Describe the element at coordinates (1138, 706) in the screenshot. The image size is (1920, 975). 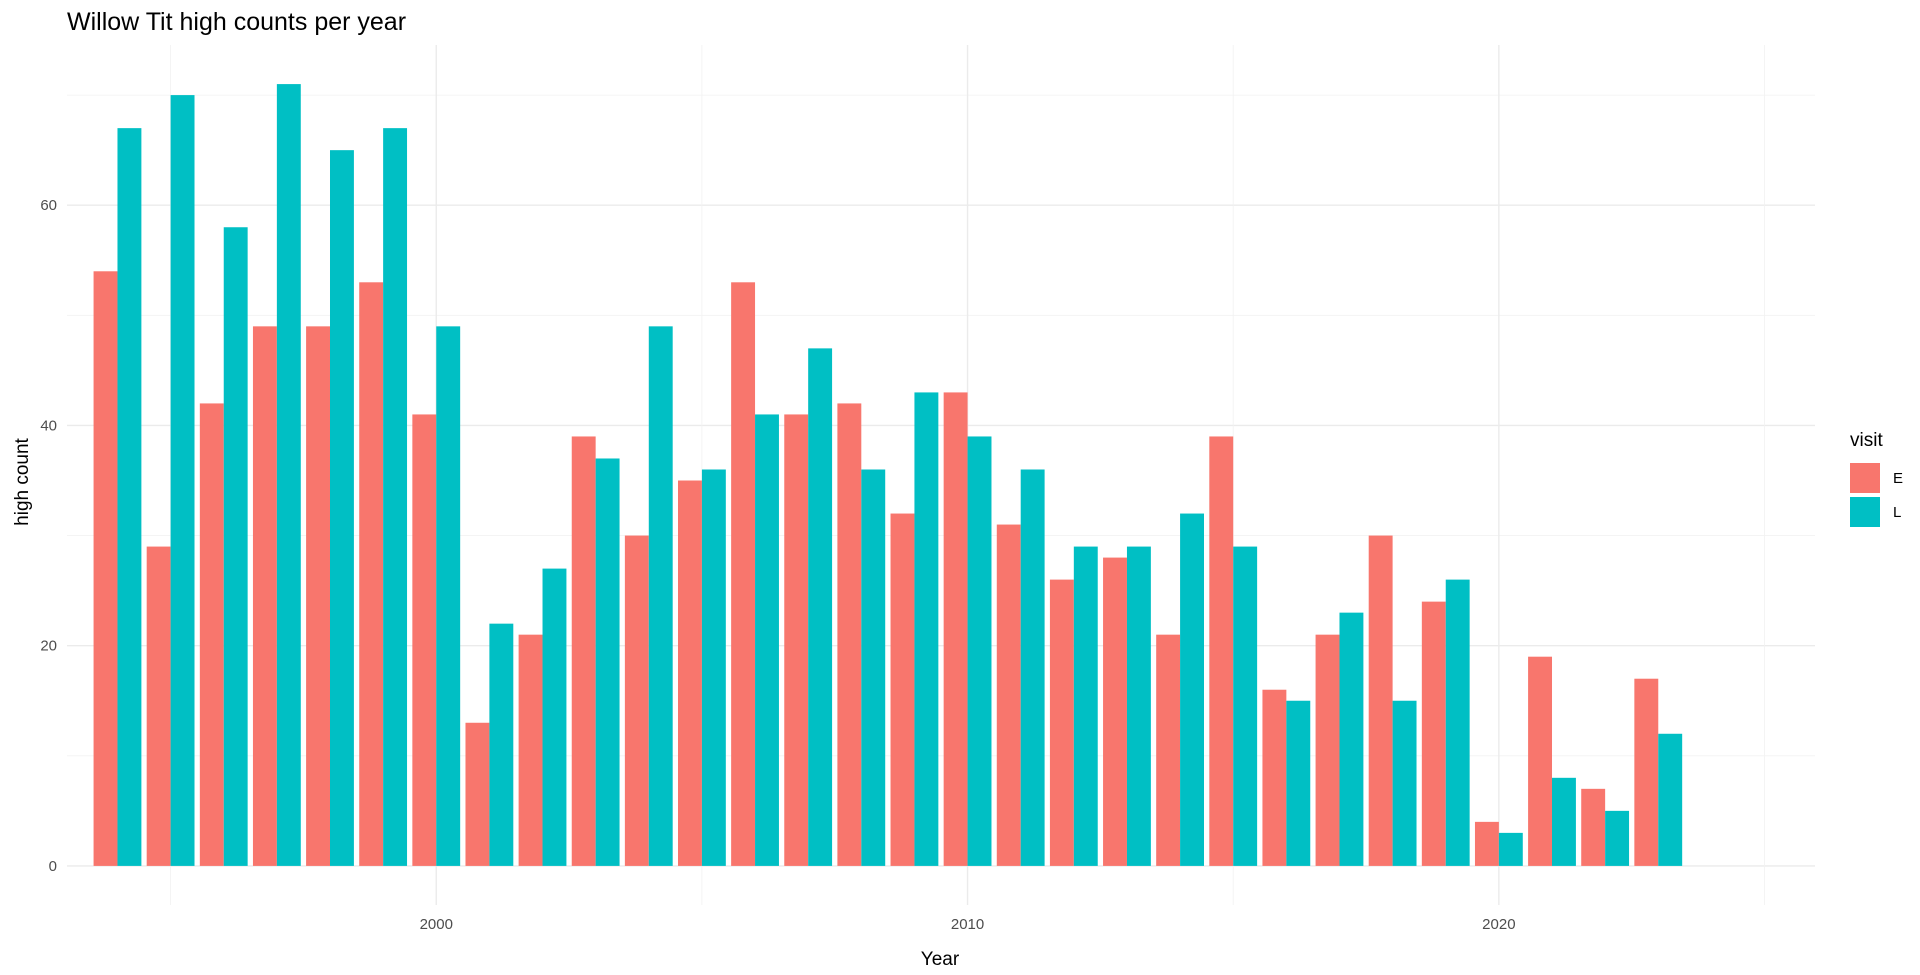
I see `bar-L-2013` at that location.